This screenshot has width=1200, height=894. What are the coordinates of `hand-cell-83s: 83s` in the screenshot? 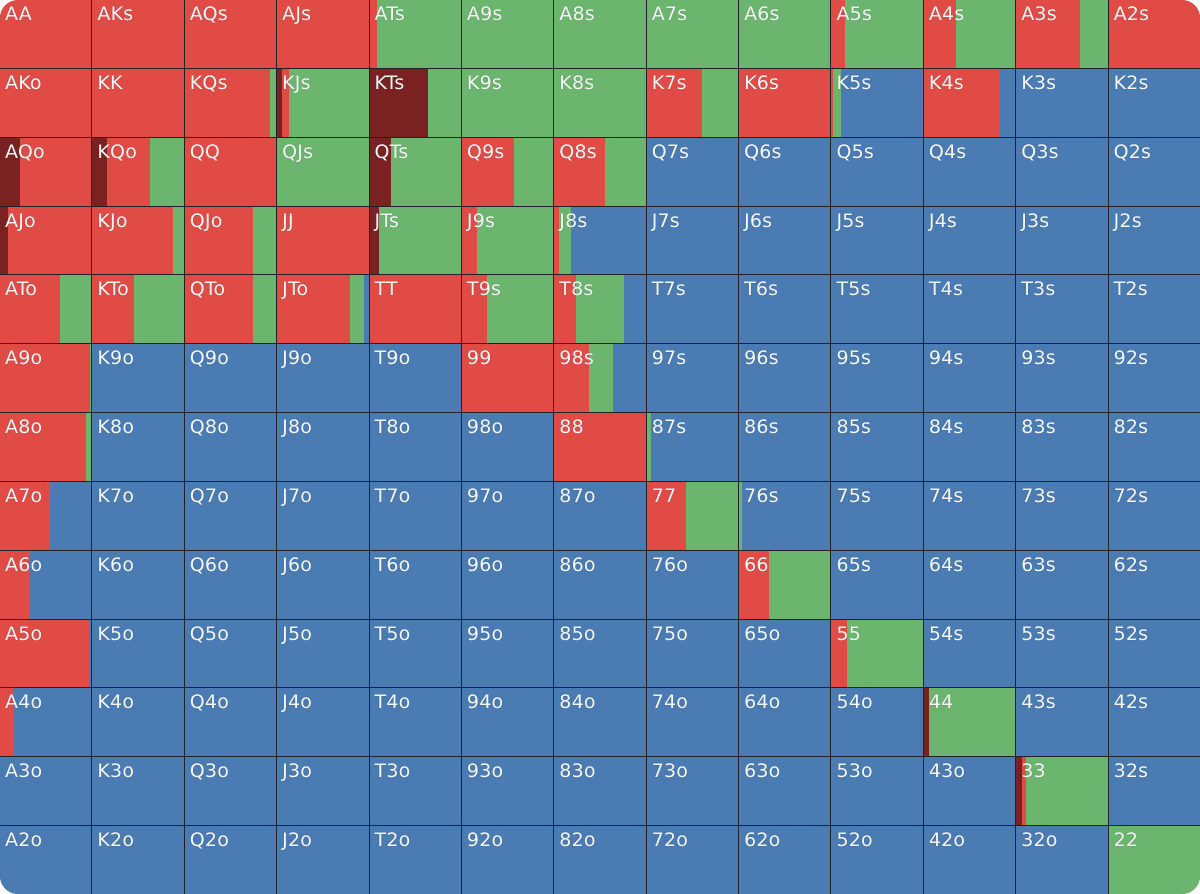 It's located at (1062, 447).